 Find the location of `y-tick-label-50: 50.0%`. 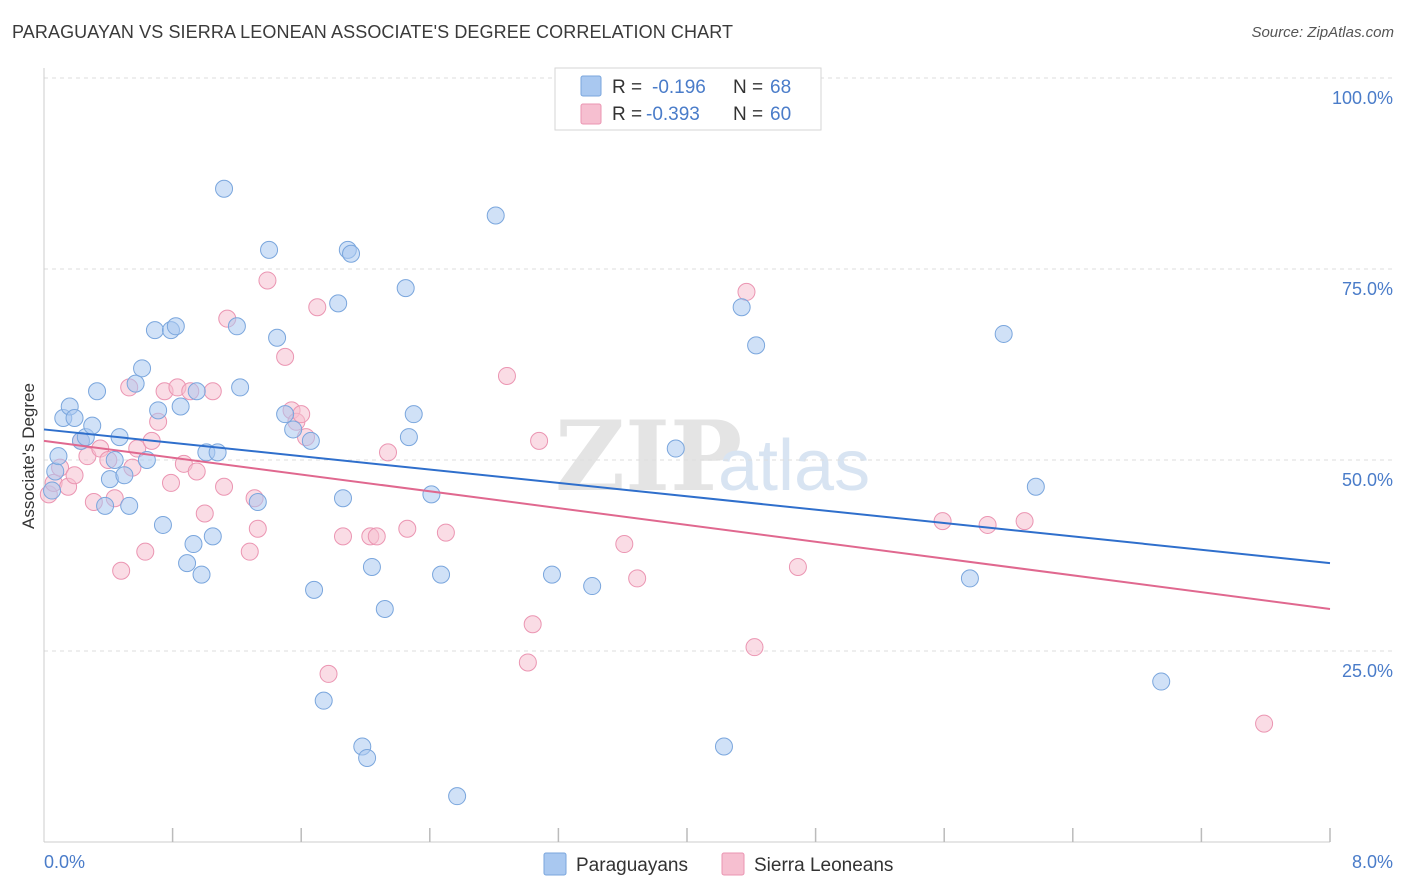

y-tick-label-50: 50.0% is located at coordinates (1367, 480).